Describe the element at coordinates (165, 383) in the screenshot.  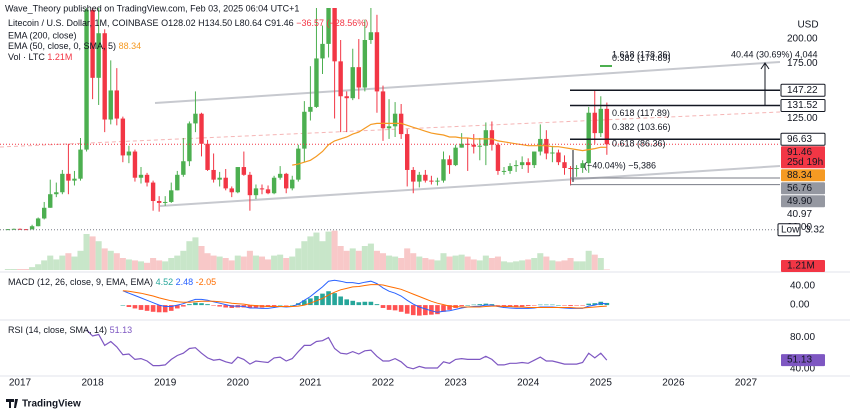
I see `x-tick-label: 2019` at that location.